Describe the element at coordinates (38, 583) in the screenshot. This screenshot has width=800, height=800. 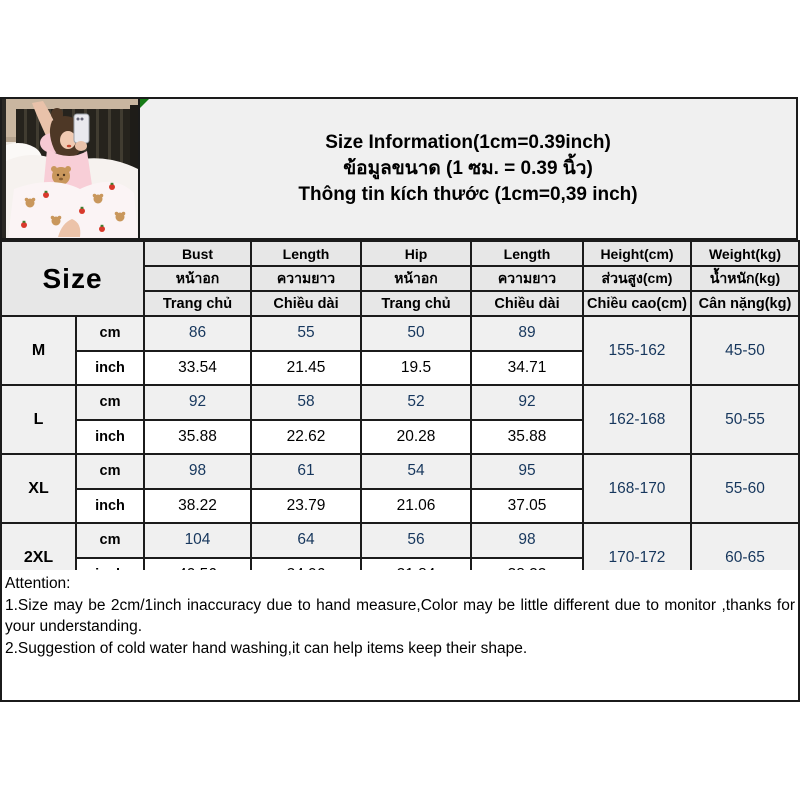
I see `attention-heading: Attention:` at that location.